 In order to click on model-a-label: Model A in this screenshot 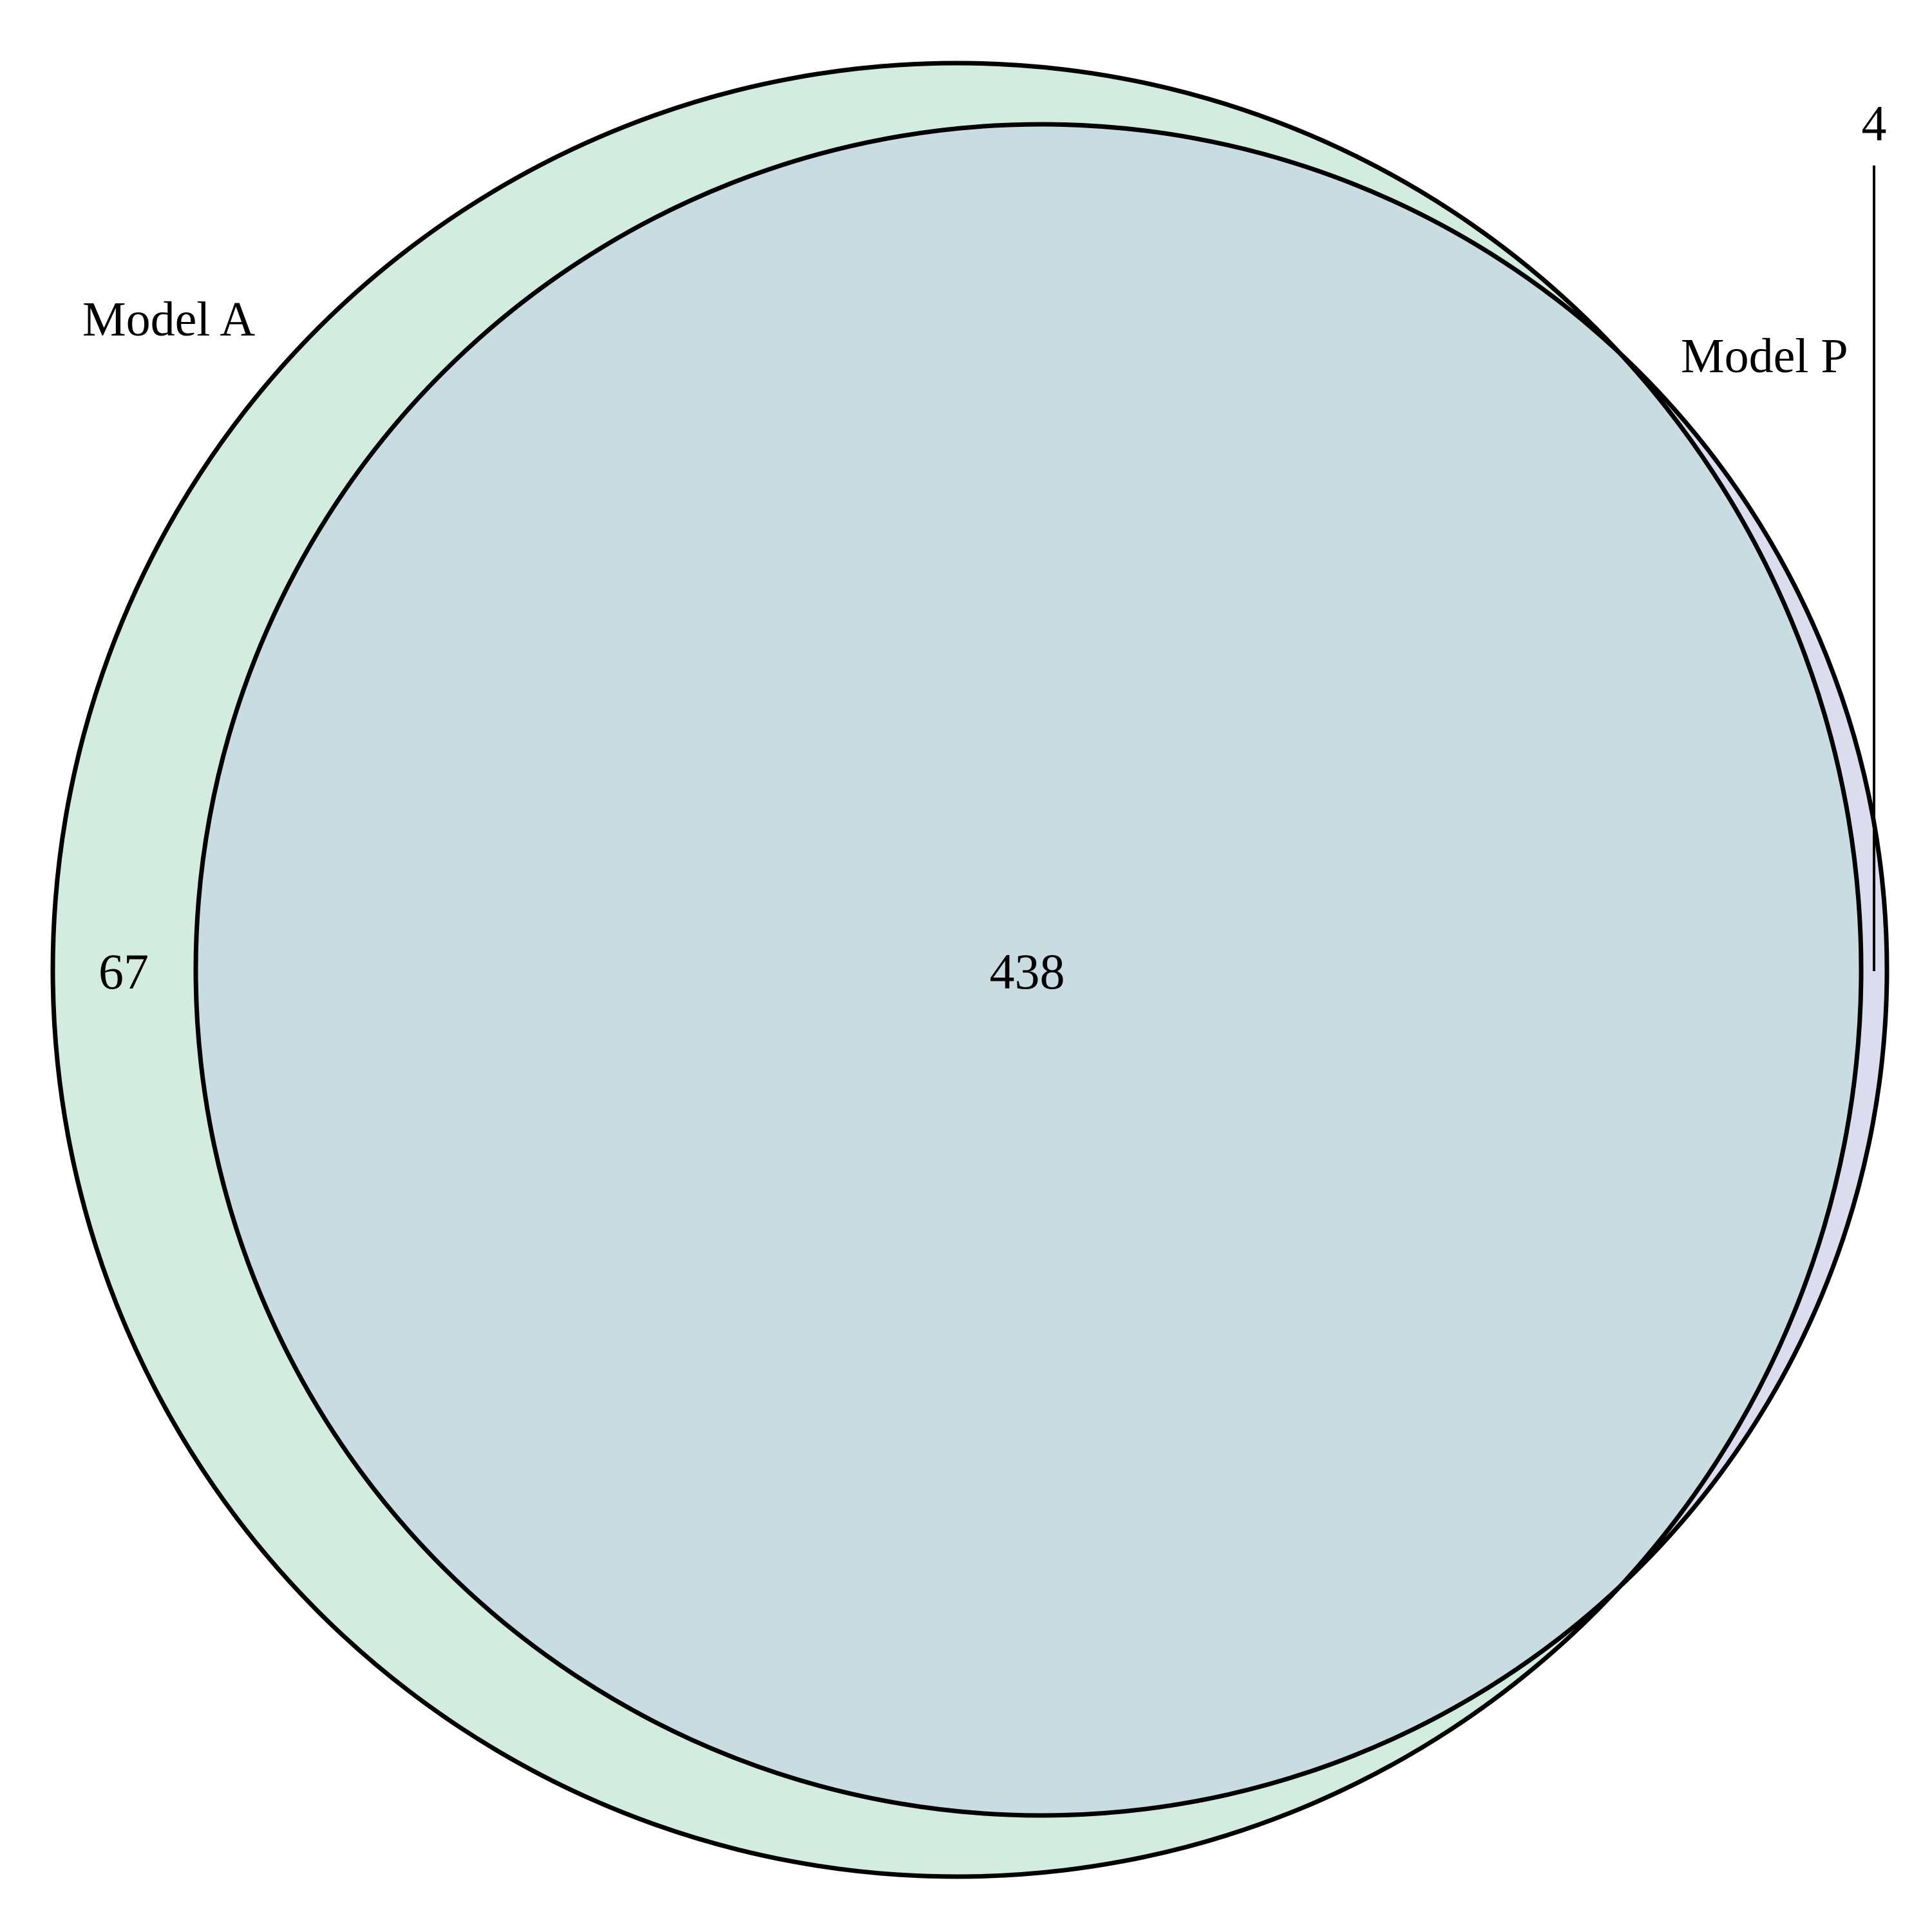, I will do `click(168, 319)`.